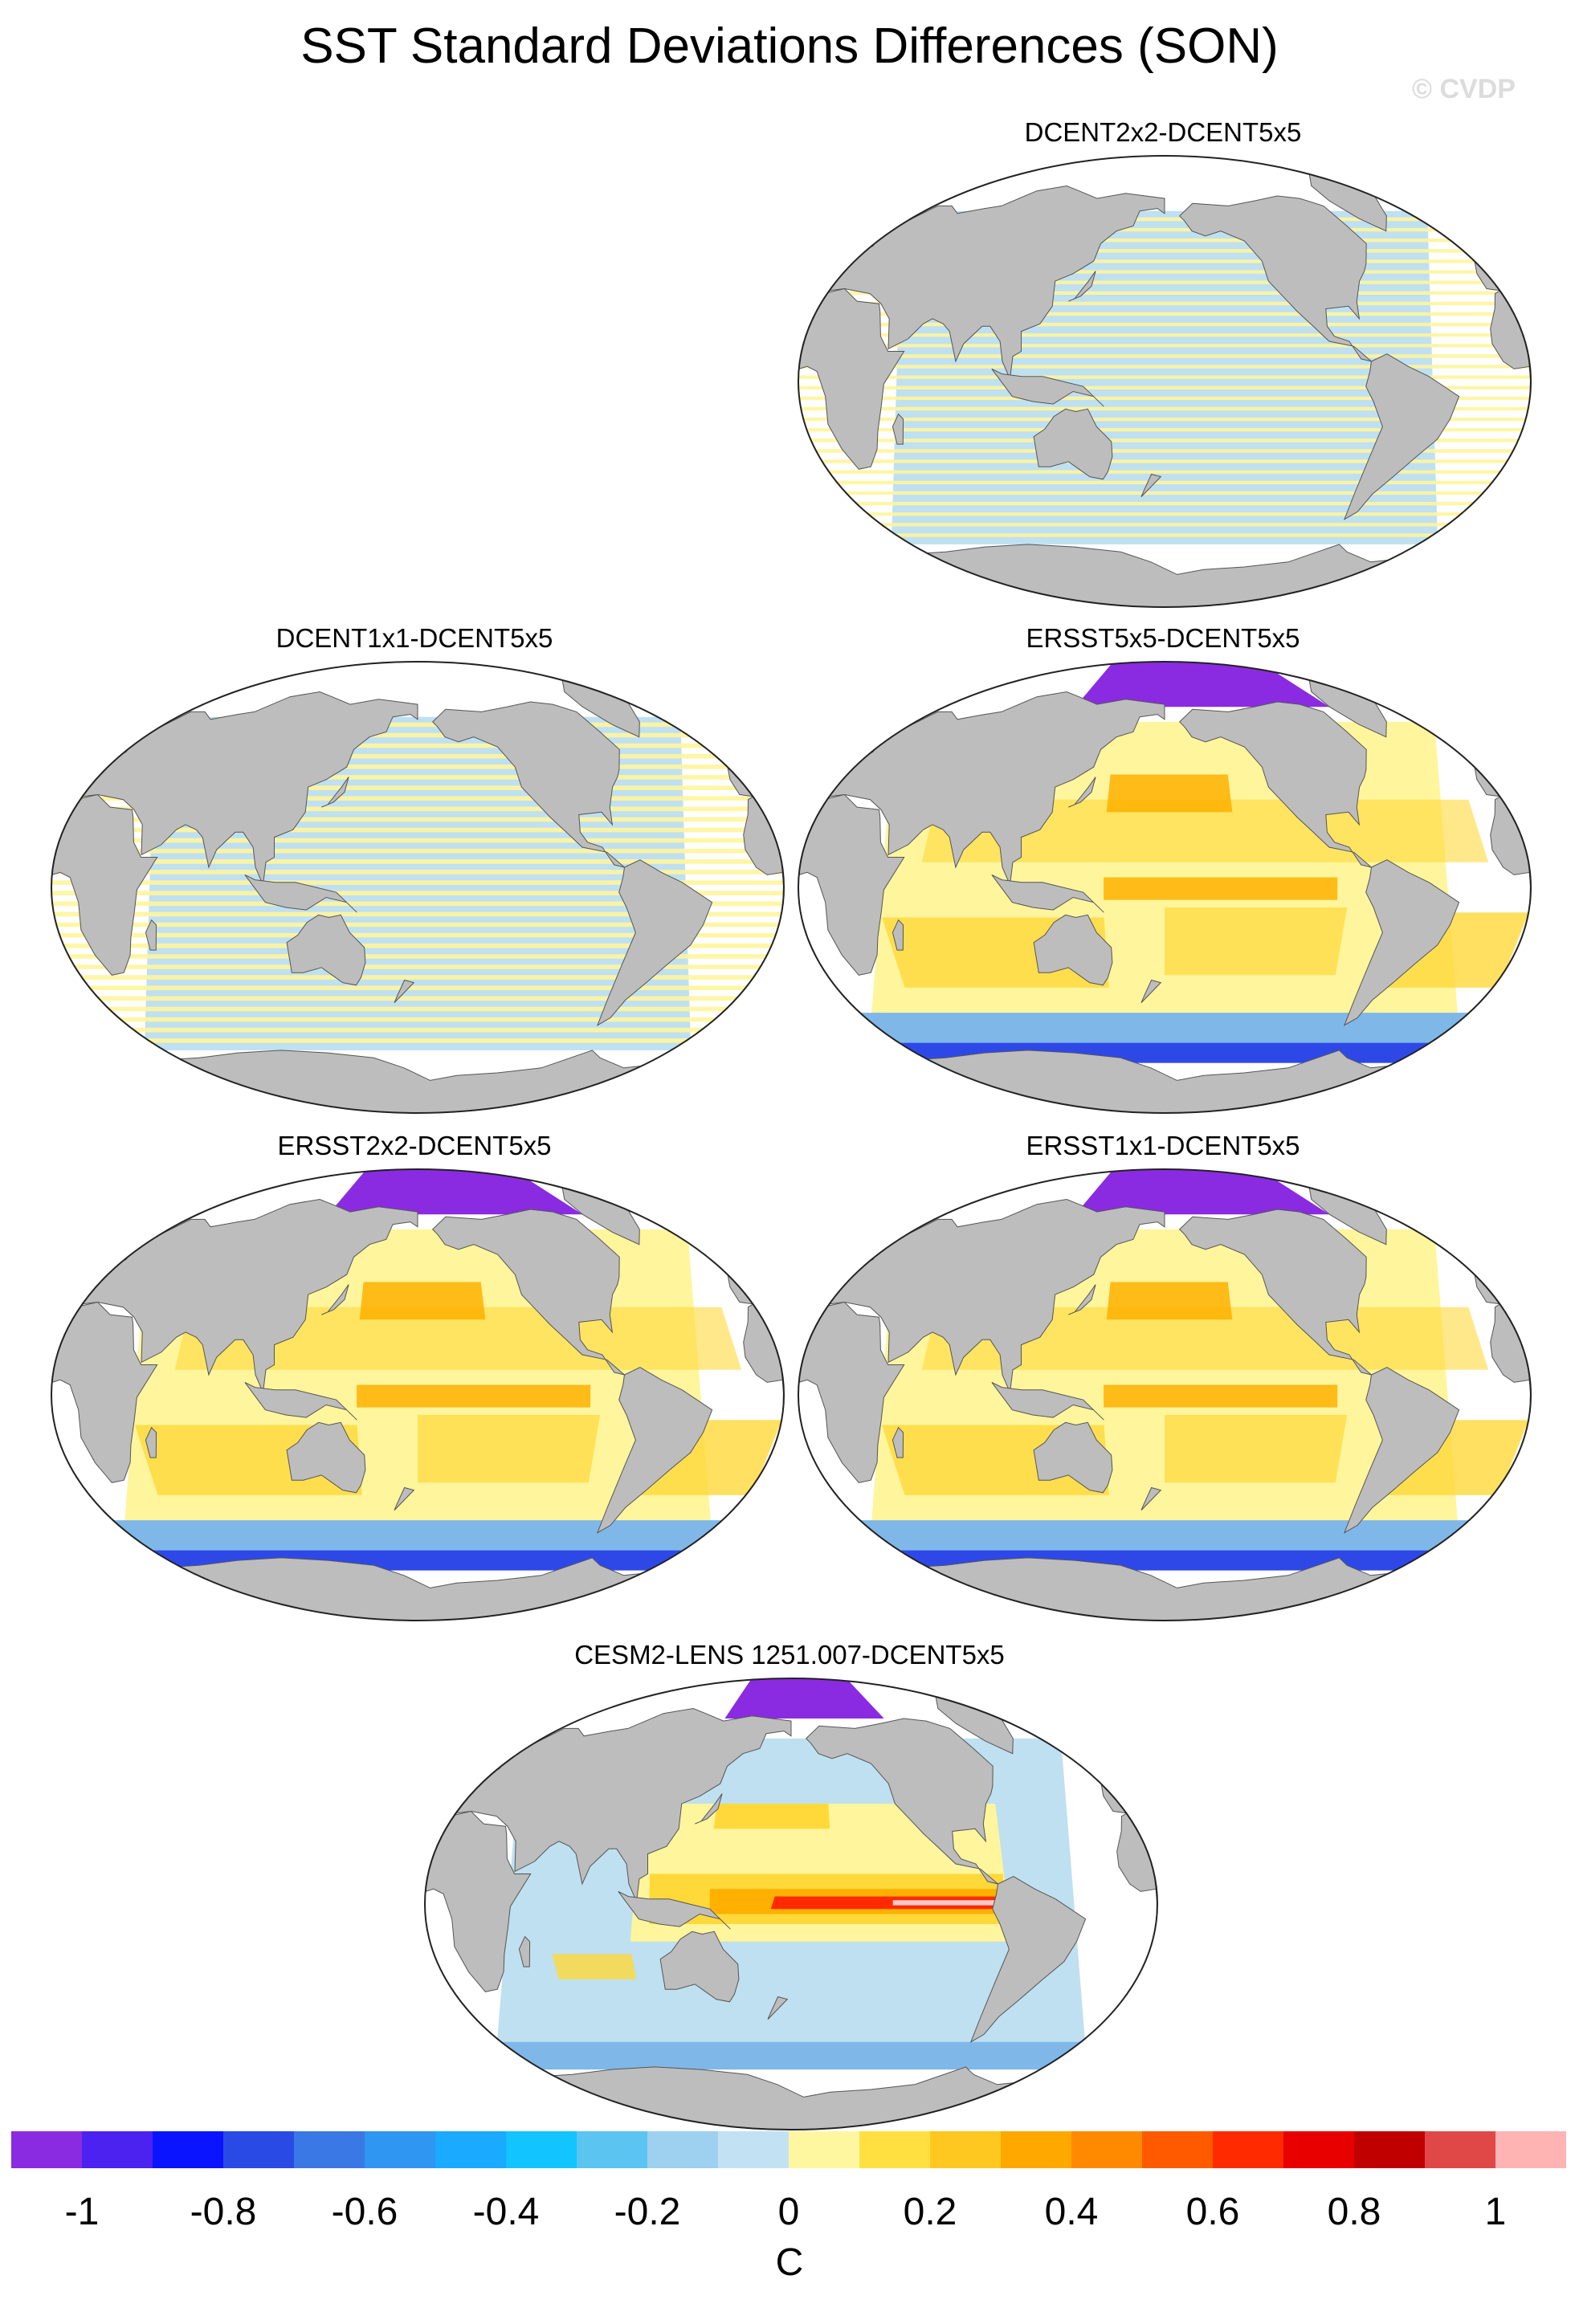 This screenshot has width=1579, height=2324. Describe the element at coordinates (418, 1395) in the screenshot. I see `map-ersst2x2` at that location.